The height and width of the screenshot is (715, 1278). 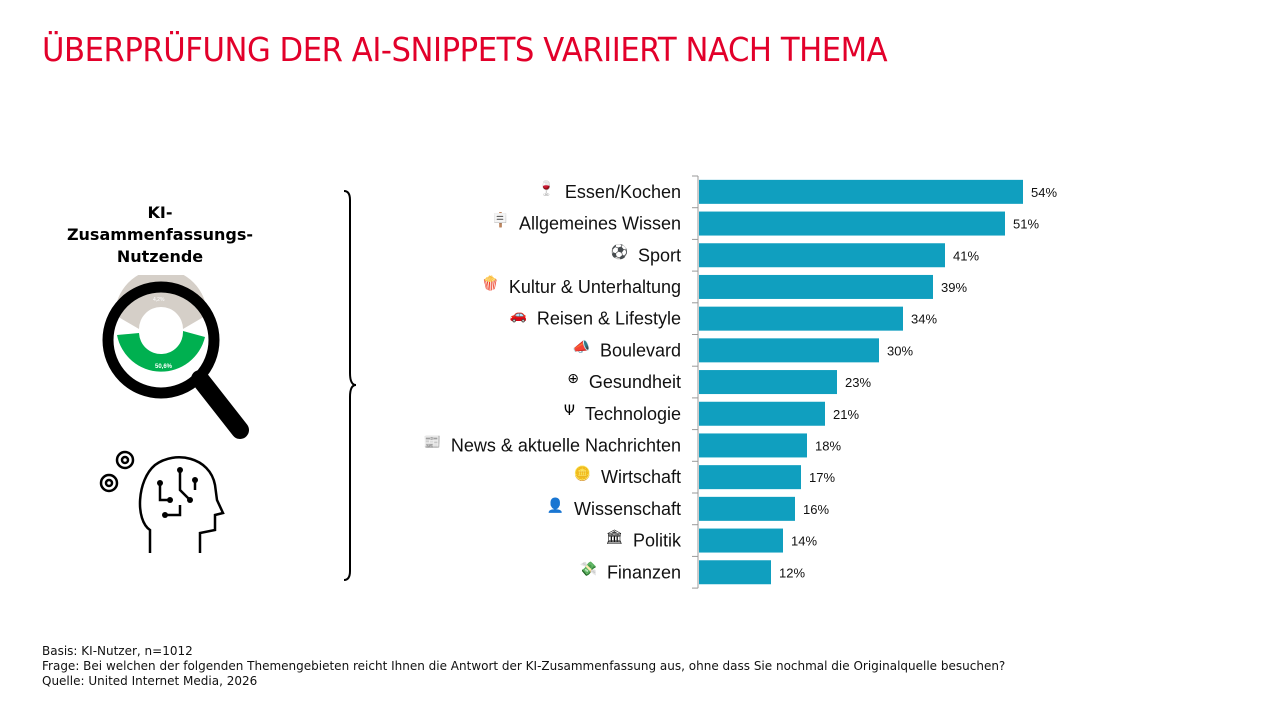 I want to click on footer-source: Quelle: United Internet Media, 2026, so click(x=150, y=681).